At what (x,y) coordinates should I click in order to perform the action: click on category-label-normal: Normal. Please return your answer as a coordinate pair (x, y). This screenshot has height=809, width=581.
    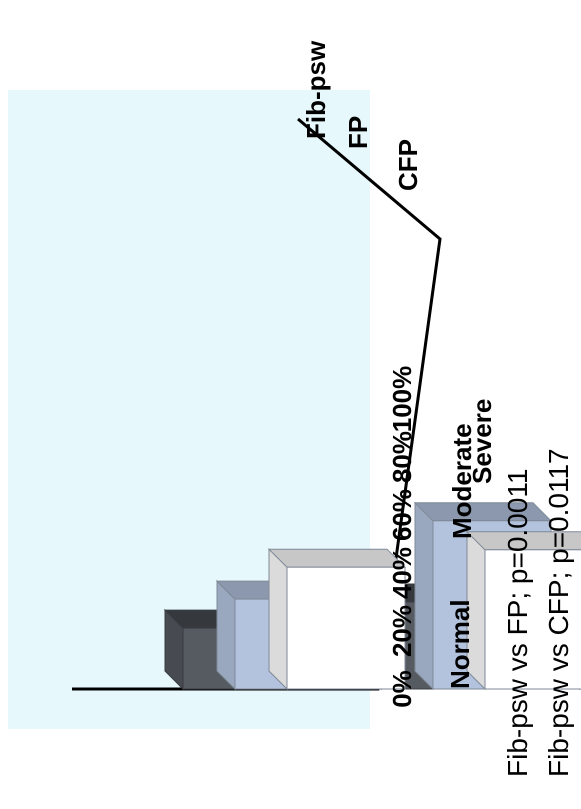
    Looking at the image, I should click on (460, 644).